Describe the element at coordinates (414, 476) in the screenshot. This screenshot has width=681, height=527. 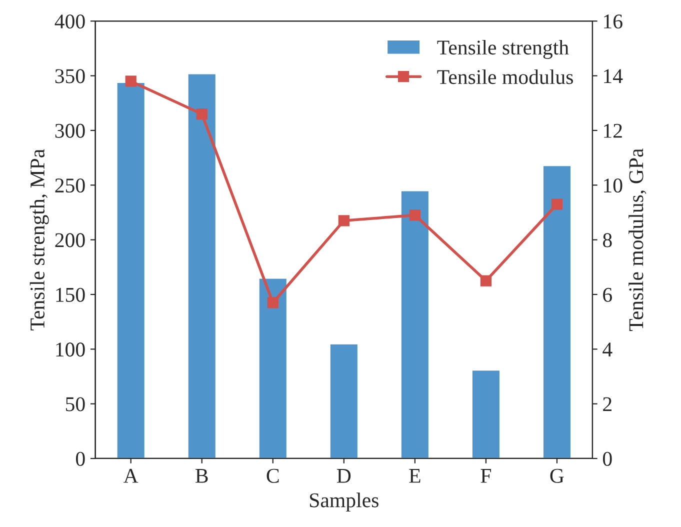
I see `x-tick-label: E` at that location.